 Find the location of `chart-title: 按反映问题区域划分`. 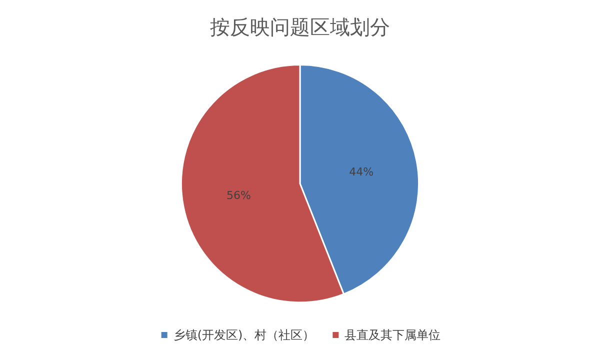

chart-title: 按反映问题区域划分 is located at coordinates (300, 27).